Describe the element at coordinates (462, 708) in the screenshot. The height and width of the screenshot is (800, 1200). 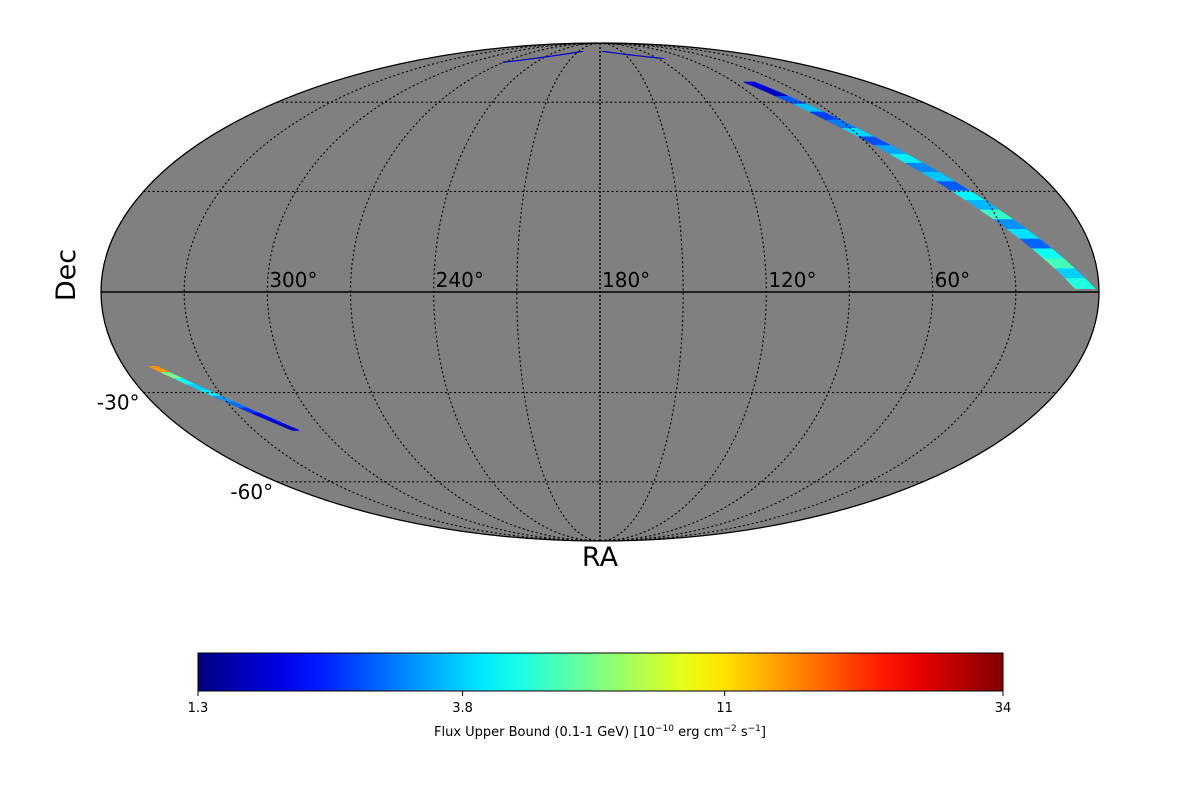
I see `colorbar-tick-label: 3.8` at that location.